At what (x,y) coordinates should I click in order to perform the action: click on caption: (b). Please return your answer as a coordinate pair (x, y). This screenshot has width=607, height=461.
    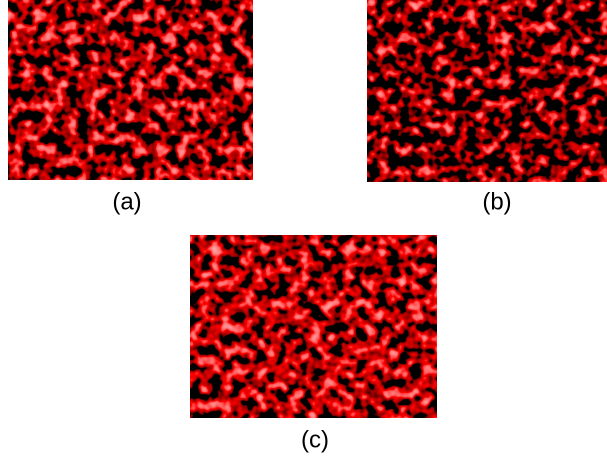
    Looking at the image, I should click on (496, 201).